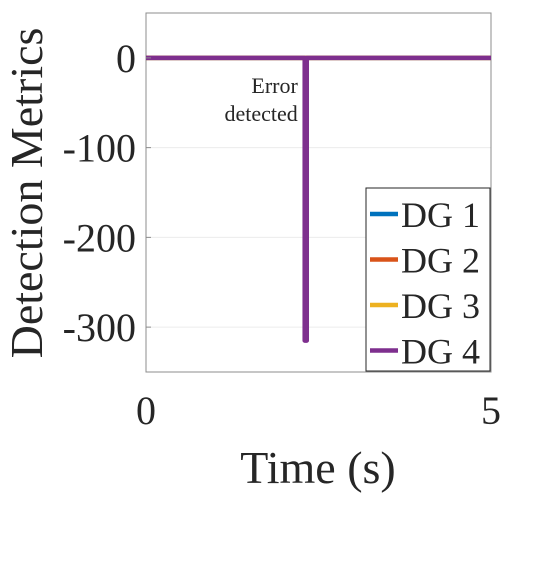 This screenshot has width=538, height=583. Describe the element at coordinates (440, 261) in the screenshot. I see `legend-label-2: DG 2` at that location.